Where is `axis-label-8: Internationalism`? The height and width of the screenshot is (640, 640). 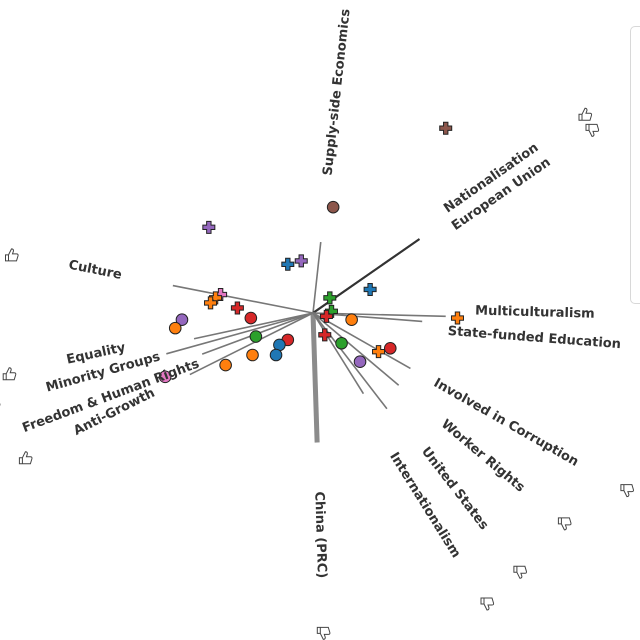
axis-label-8: Internationalism is located at coordinates (424, 505).